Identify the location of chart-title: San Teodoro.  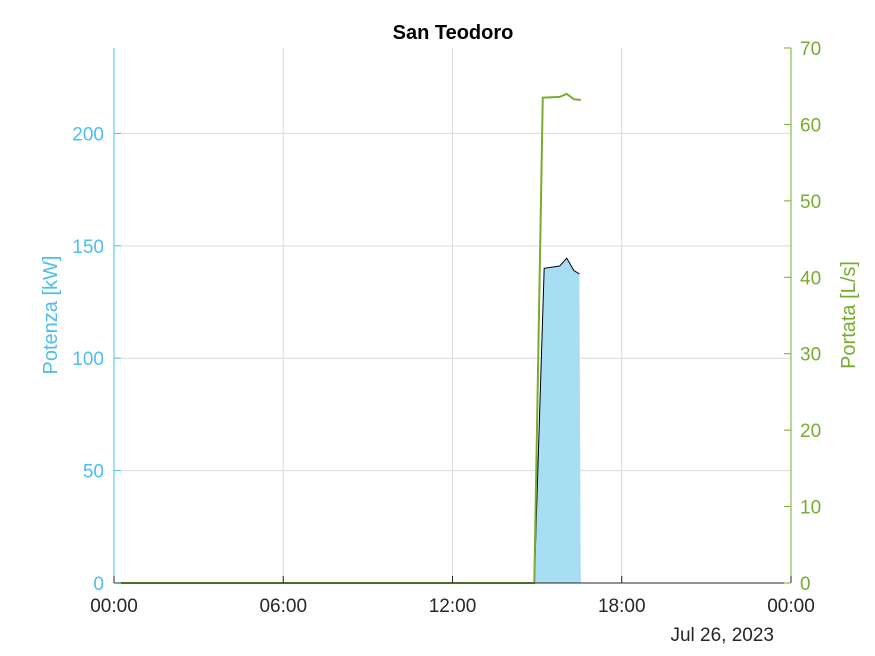
(453, 33).